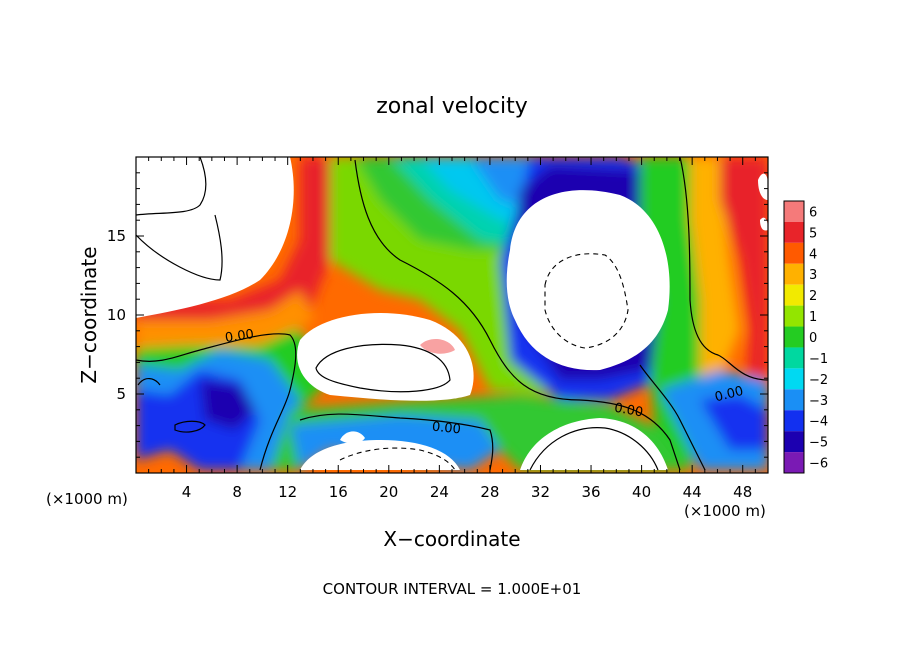 The image size is (904, 654). Describe the element at coordinates (818, 464) in the screenshot. I see `colorbar-label: −6` at that location.